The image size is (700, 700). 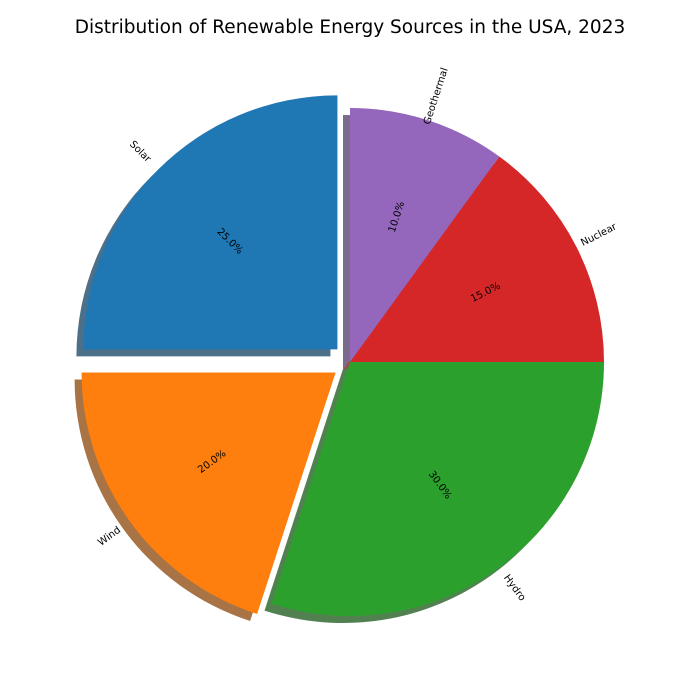 I want to click on slice-label-wind: Wind, so click(x=109, y=537).